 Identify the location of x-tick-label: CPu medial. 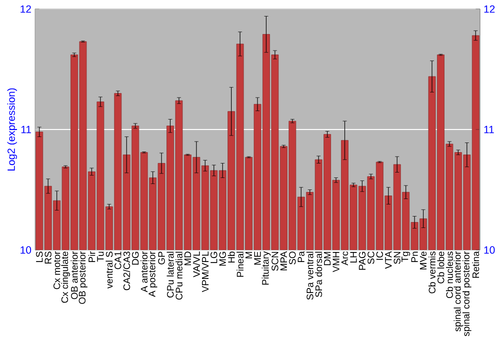
(178, 276).